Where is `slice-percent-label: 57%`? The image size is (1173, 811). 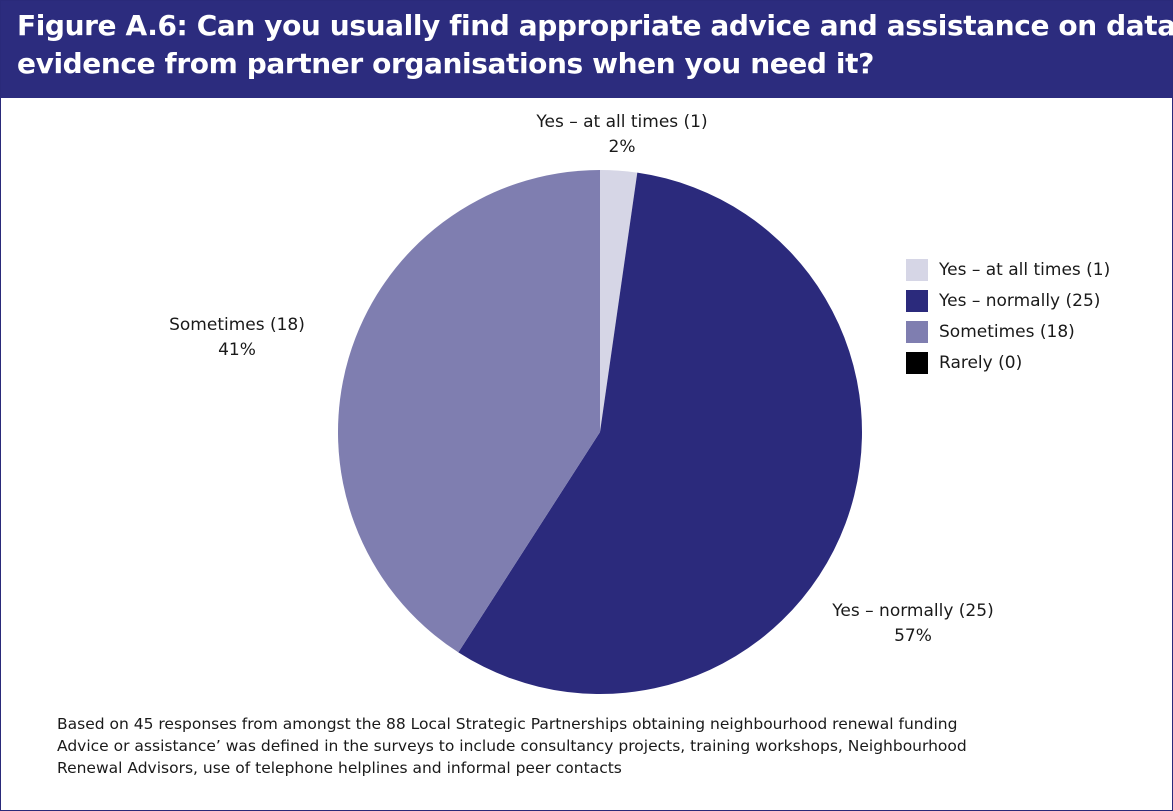
slice-percent-label: 57% is located at coordinates (913, 636).